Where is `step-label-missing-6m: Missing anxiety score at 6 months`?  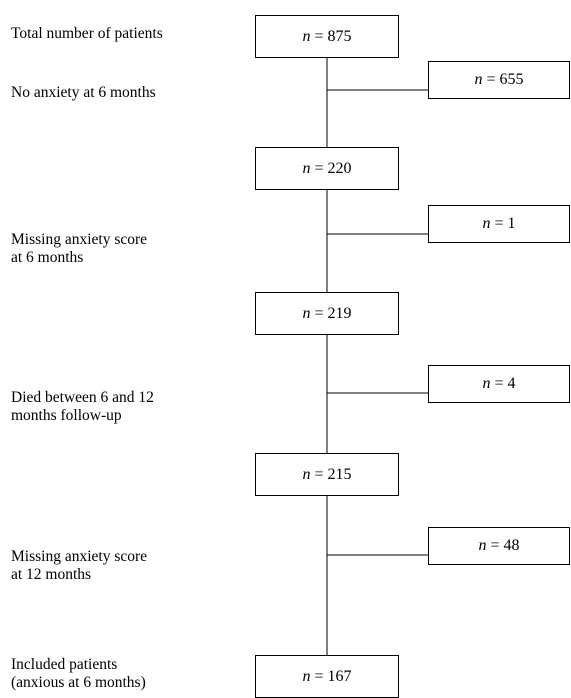 step-label-missing-6m: Missing anxiety score at 6 months is located at coordinates (79, 248).